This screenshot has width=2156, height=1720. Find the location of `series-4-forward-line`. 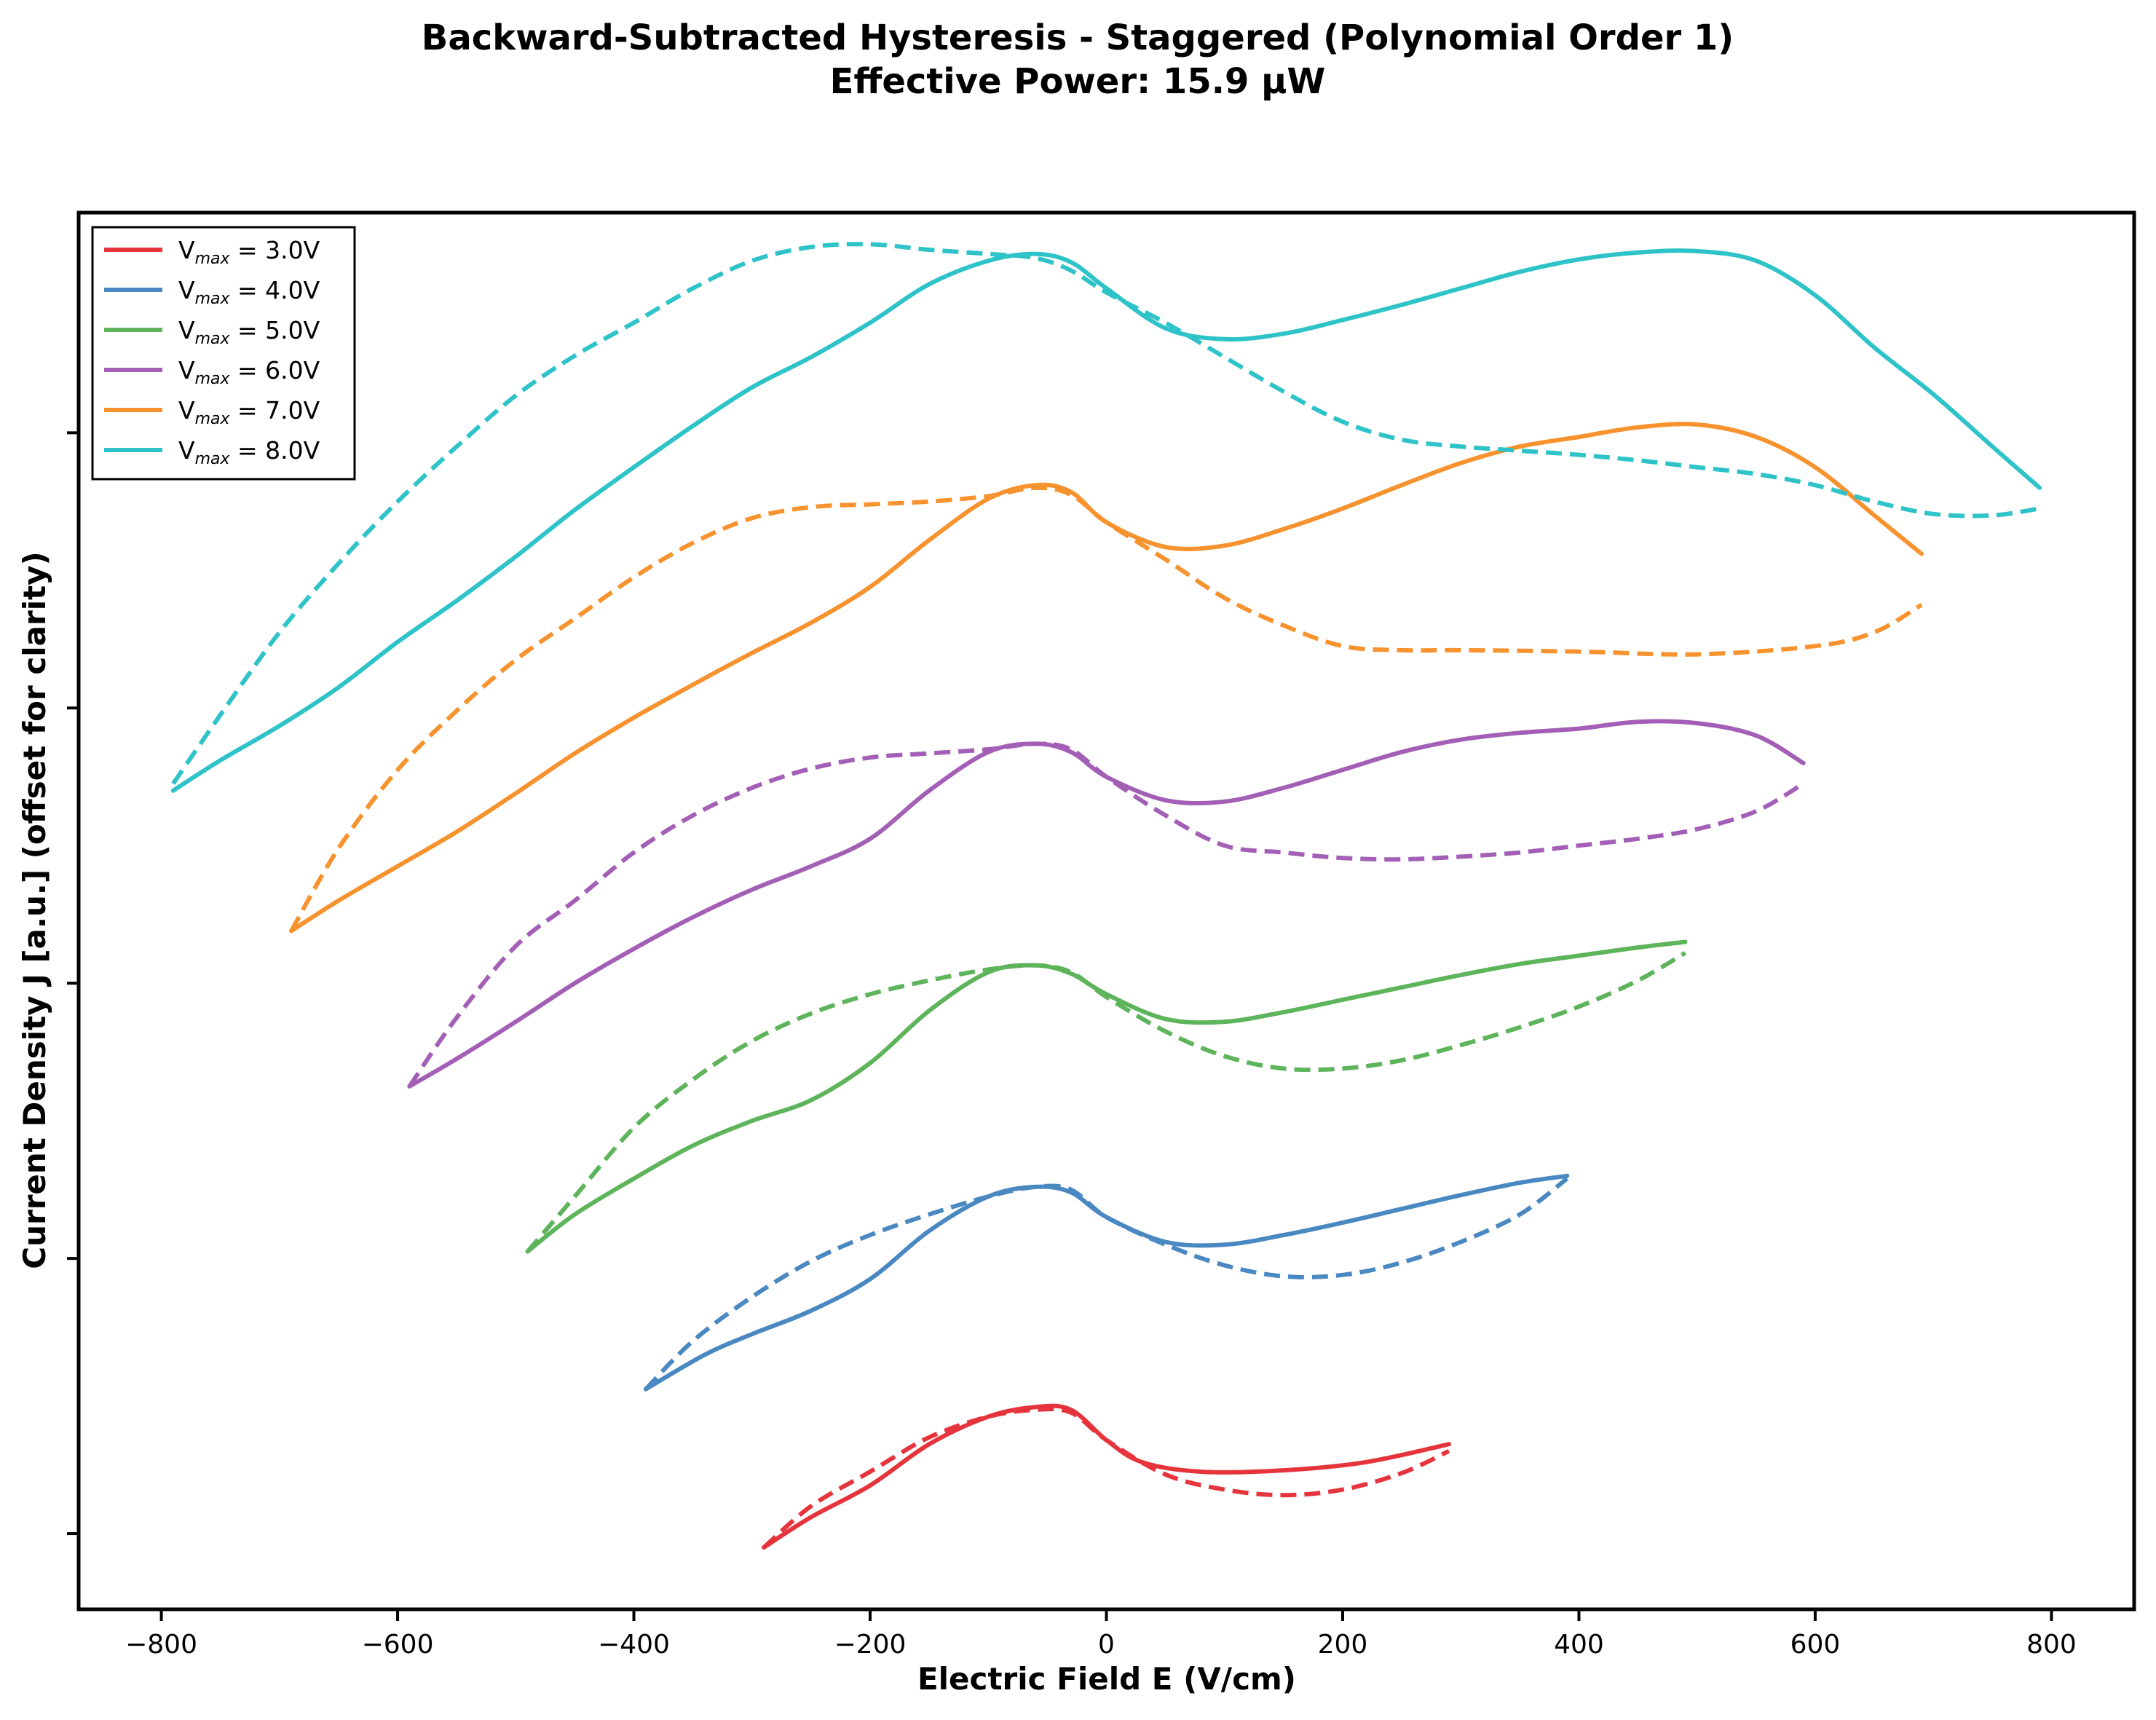

series-4-forward-line is located at coordinates (1106, 904).